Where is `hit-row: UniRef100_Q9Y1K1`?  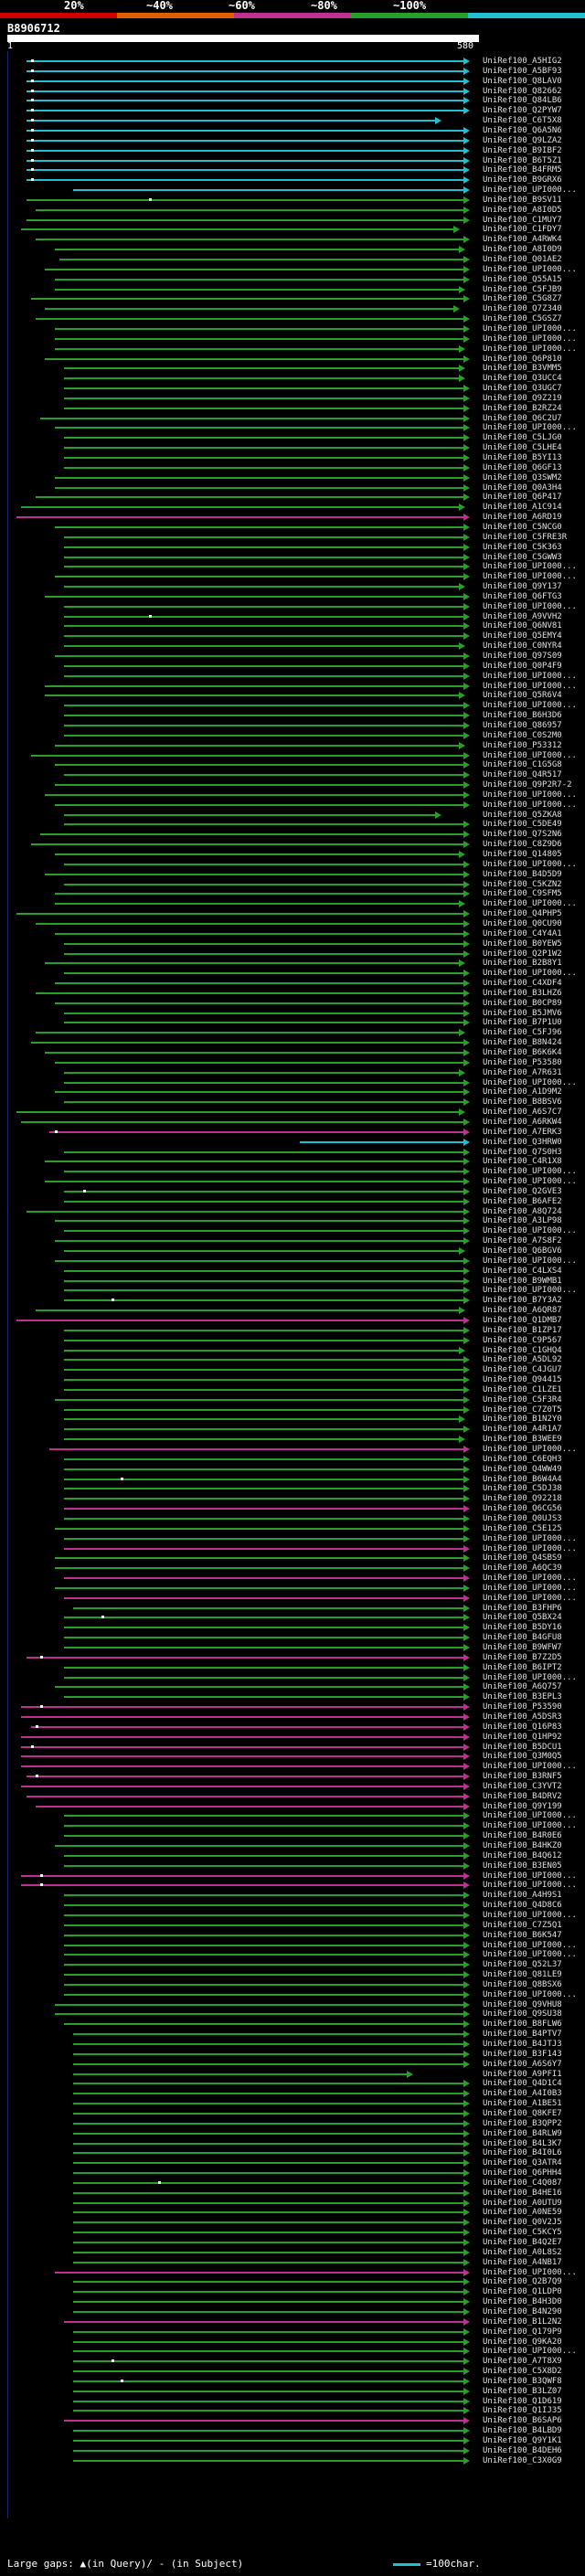
hit-row: UniRef100_Q9Y1K1 is located at coordinates (293, 2441).